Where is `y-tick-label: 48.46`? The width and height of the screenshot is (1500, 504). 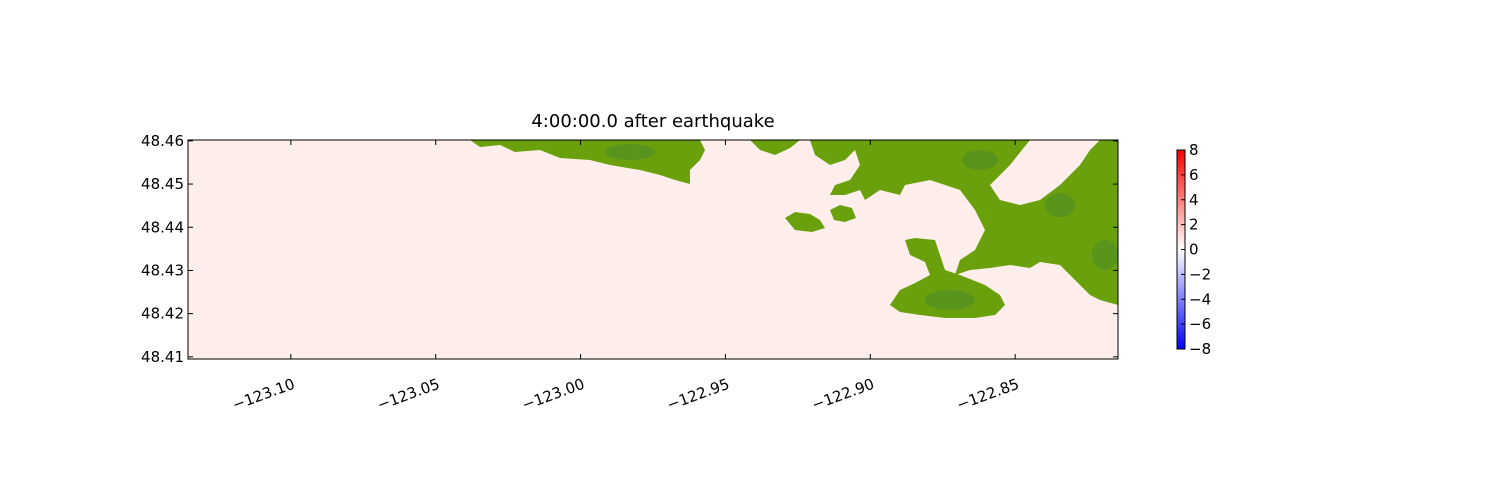
y-tick-label: 48.46 is located at coordinates (162, 141).